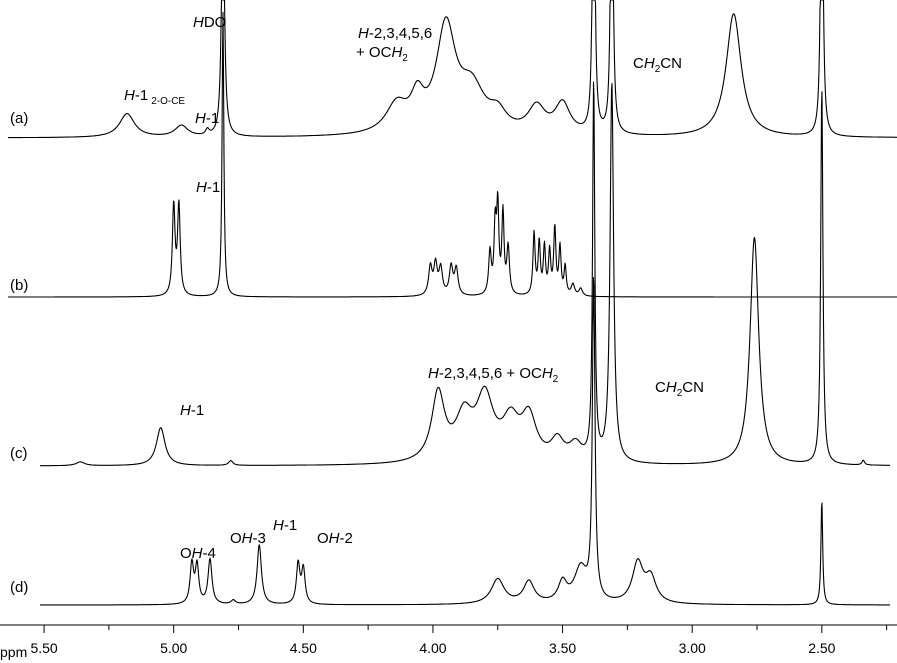  Describe the element at coordinates (19, 285) in the screenshot. I see `series-label-b: (b)` at that location.